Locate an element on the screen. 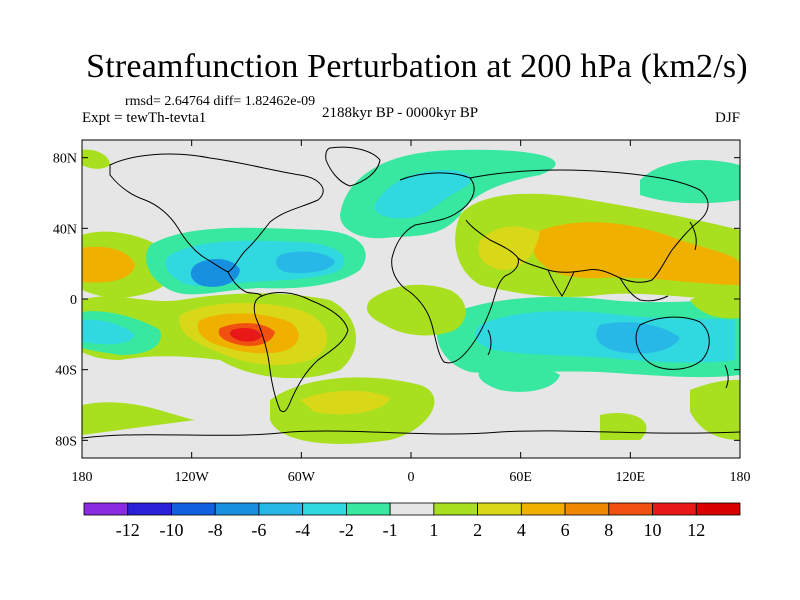  contour-asian-ridge is located at coordinates (635, 253).